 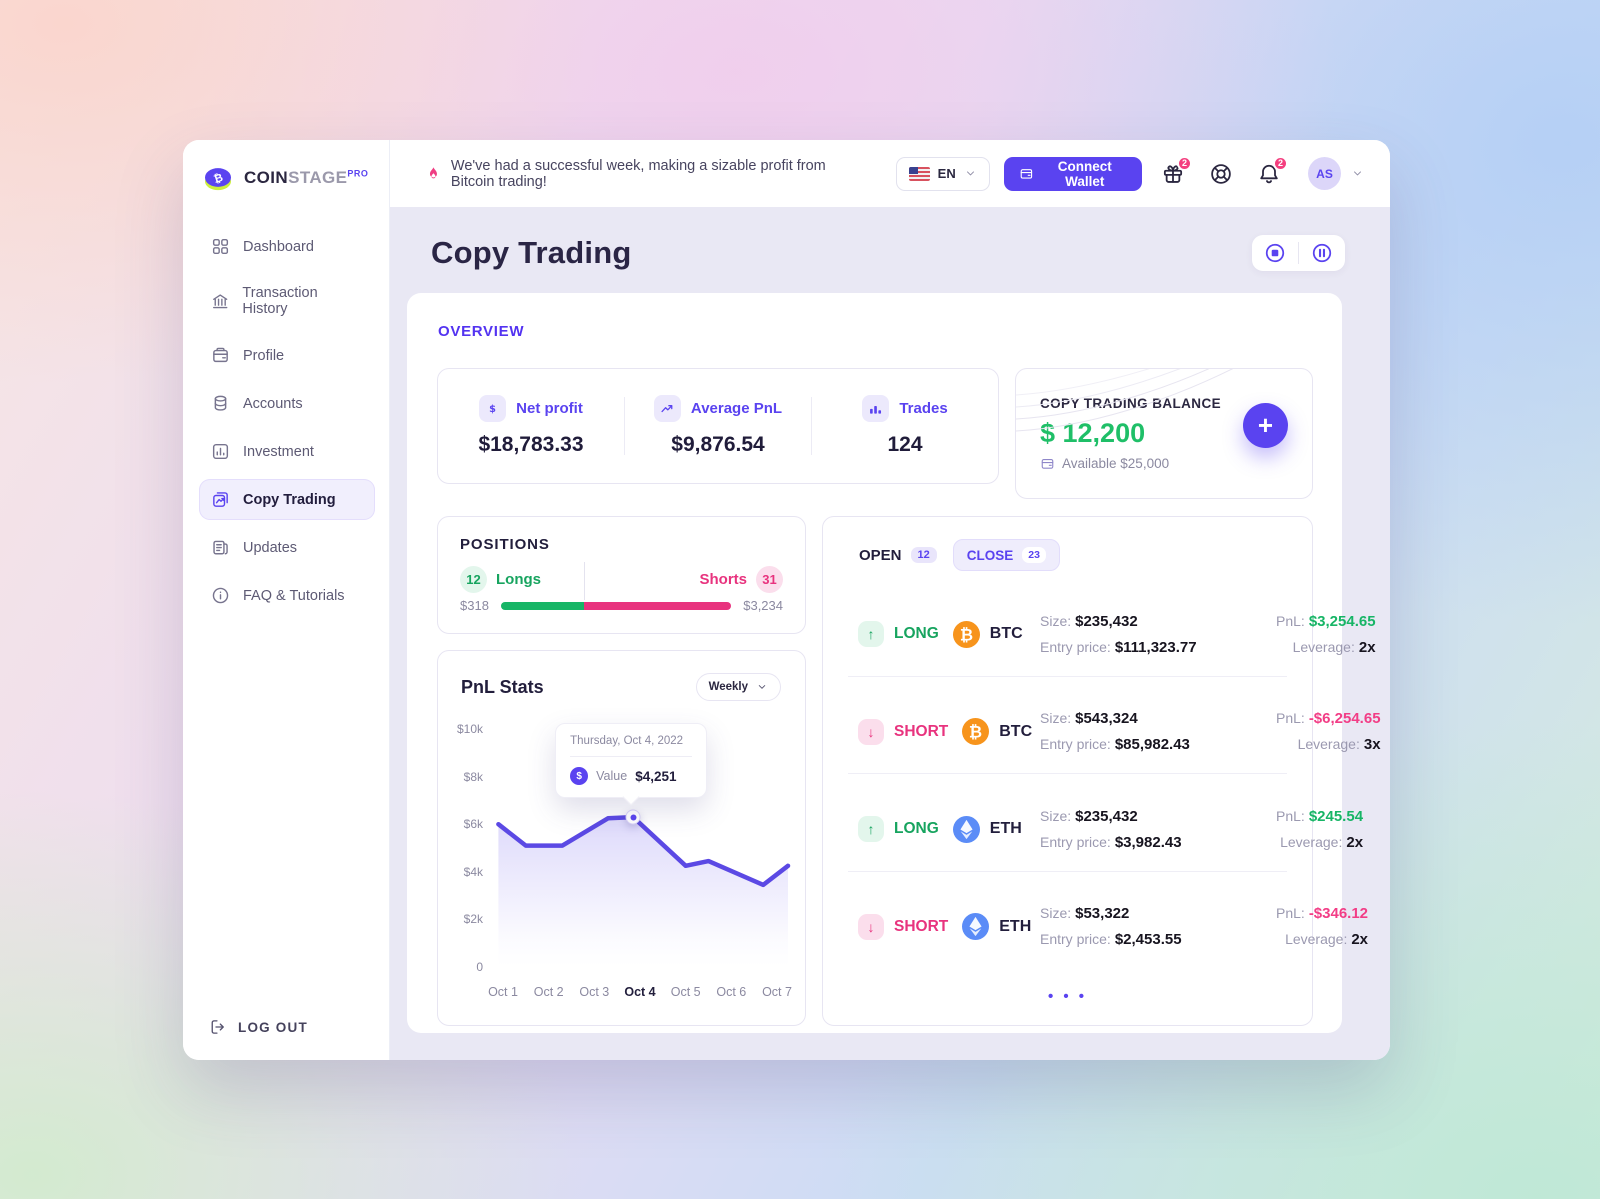 I want to click on sidebar-item-faq-tutorials: FAQ & Tutorials, so click(x=287, y=595).